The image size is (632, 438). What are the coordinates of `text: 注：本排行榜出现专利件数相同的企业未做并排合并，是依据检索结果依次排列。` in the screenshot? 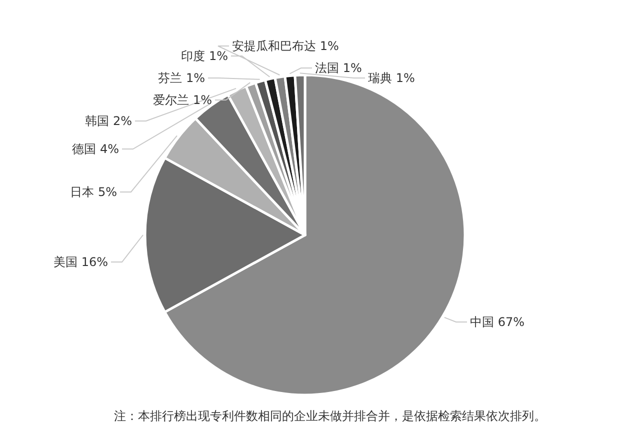 It's located at (330, 416).